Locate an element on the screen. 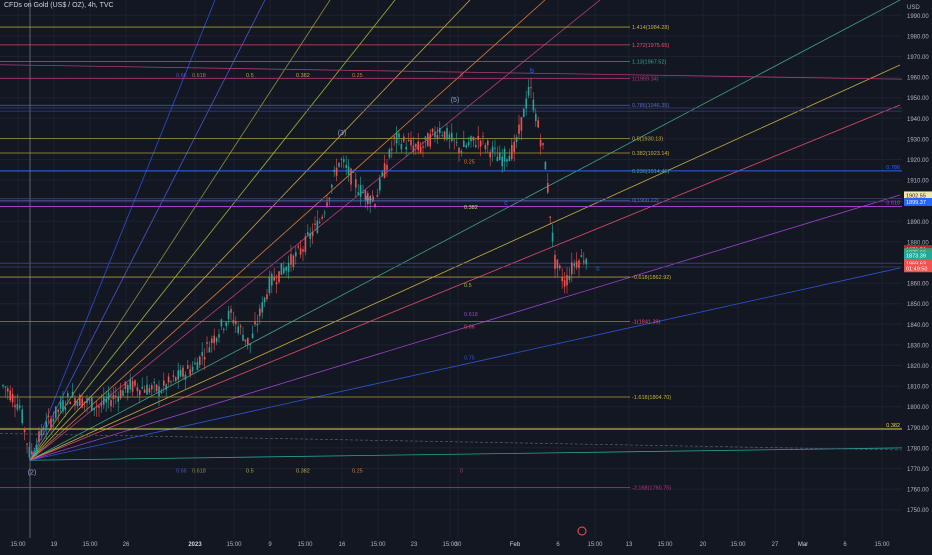 This screenshot has height=555, width=932. wave-label: c is located at coordinates (506, 203).